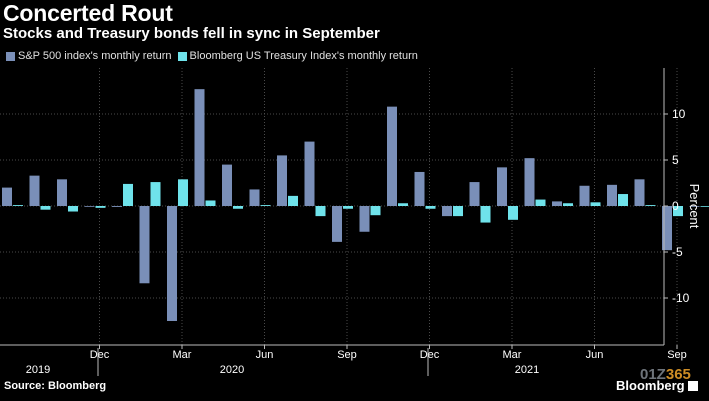 The image size is (709, 401). Describe the element at coordinates (95, 56) in the screenshot. I see `legend-label-sp500: S&P 500 index's monthly return` at that location.